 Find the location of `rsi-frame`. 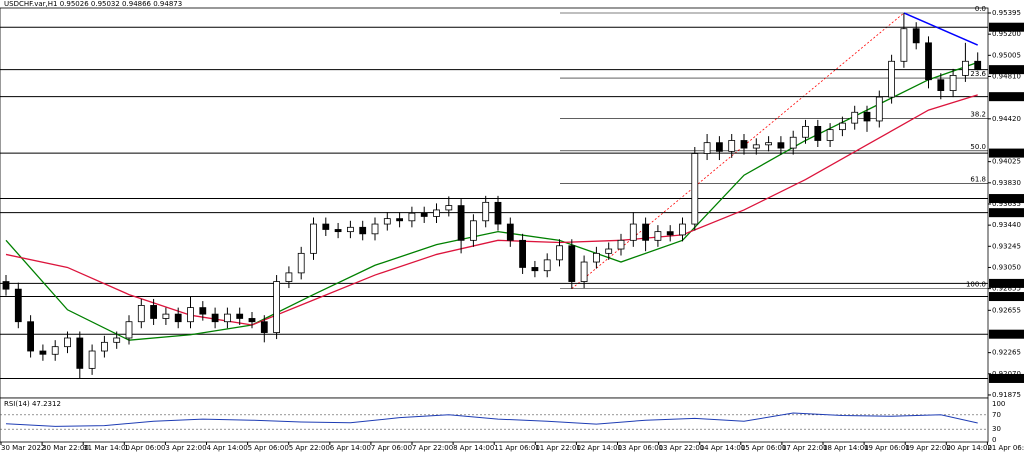

rsi-frame is located at coordinates (494, 420).